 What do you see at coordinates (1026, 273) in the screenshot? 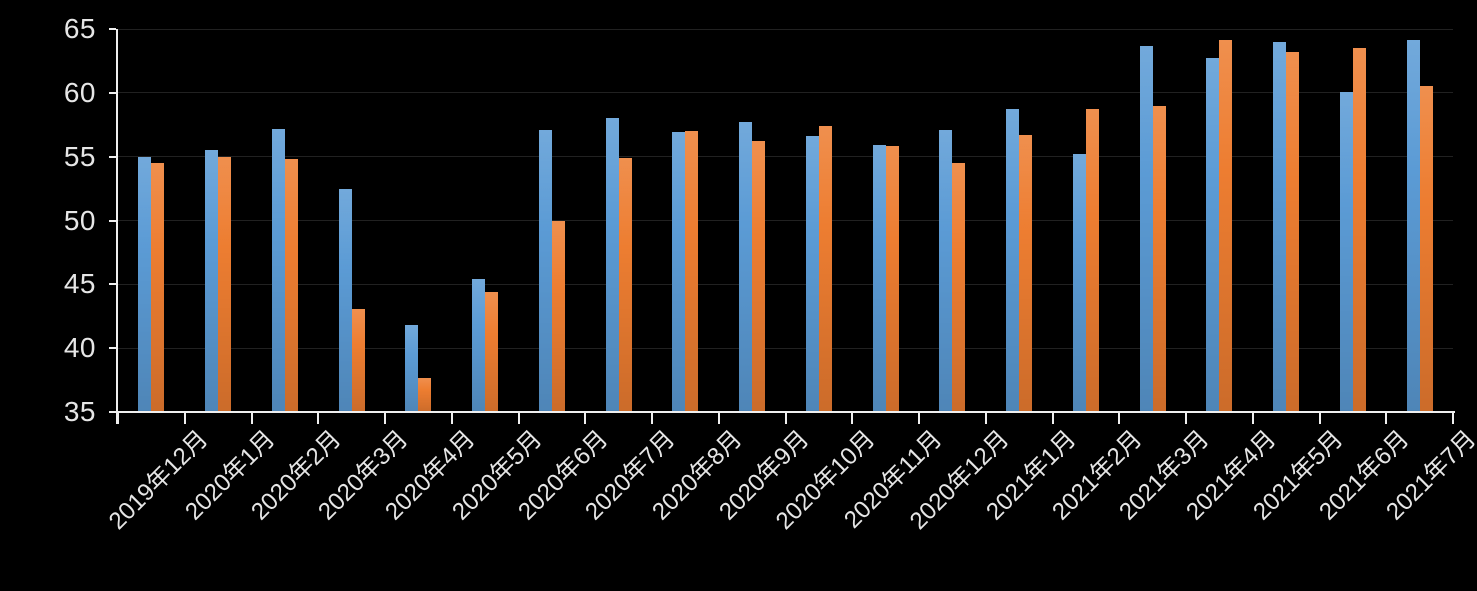
I see `bar-orange-series-2021年1月` at bounding box center [1026, 273].